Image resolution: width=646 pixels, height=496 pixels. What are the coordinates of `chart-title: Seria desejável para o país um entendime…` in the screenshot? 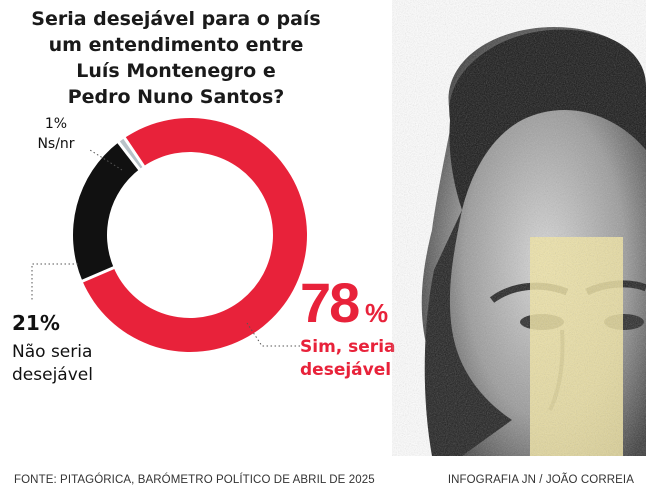 It's located at (176, 58).